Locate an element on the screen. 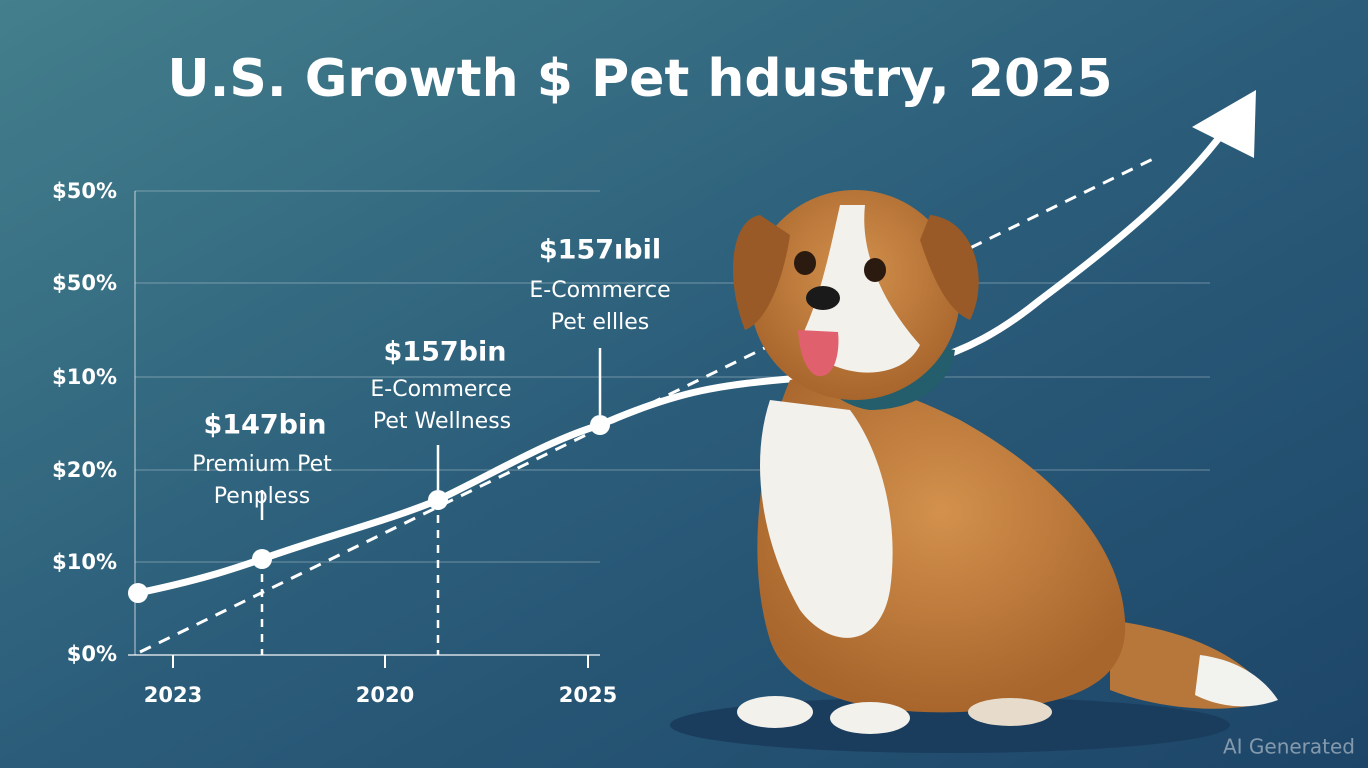 This screenshot has width=1368, height=768. annotation-text: Penpless is located at coordinates (262, 496).